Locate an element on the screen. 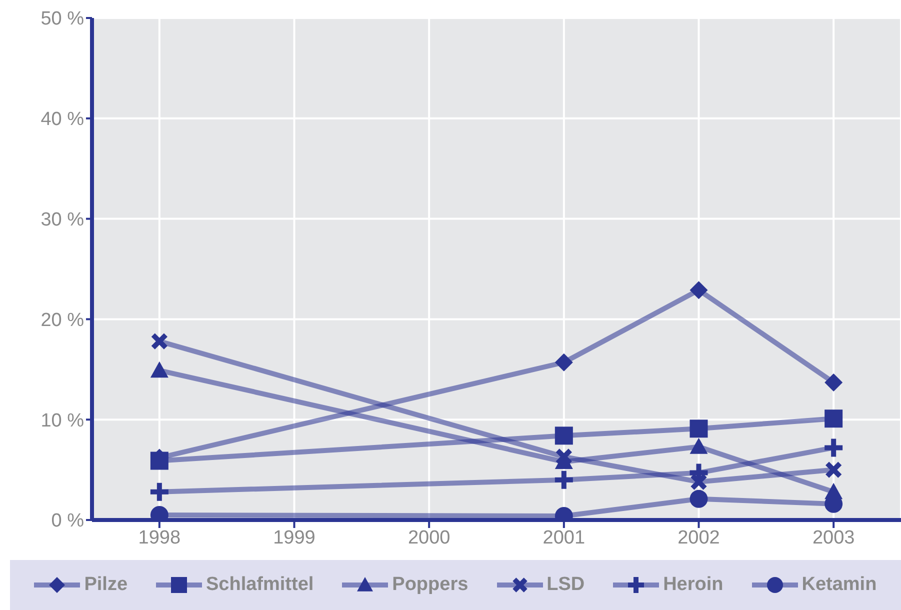 The width and height of the screenshot is (901, 610). x-tick-label: 1998 is located at coordinates (159, 537).